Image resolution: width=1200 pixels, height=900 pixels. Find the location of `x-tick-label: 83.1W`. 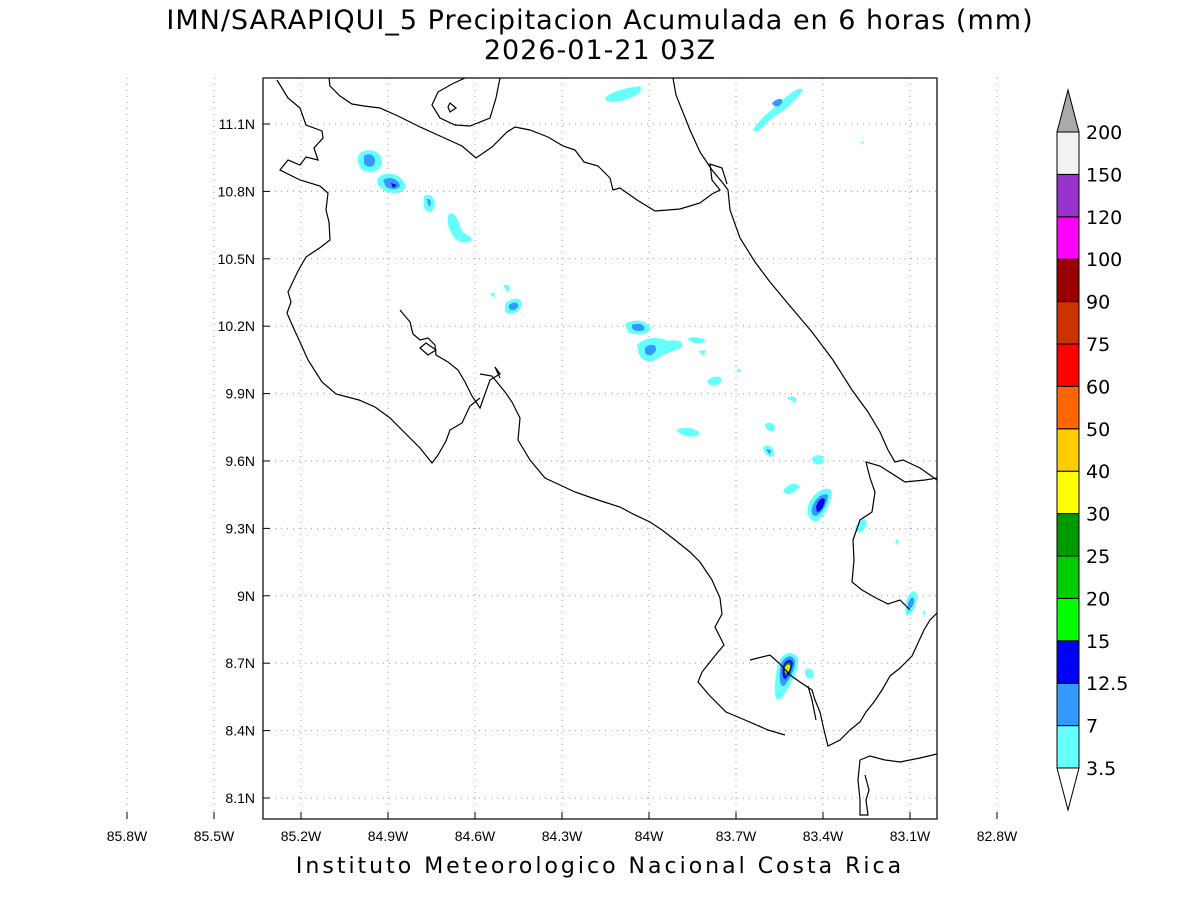

x-tick-label: 83.1W is located at coordinates (910, 836).